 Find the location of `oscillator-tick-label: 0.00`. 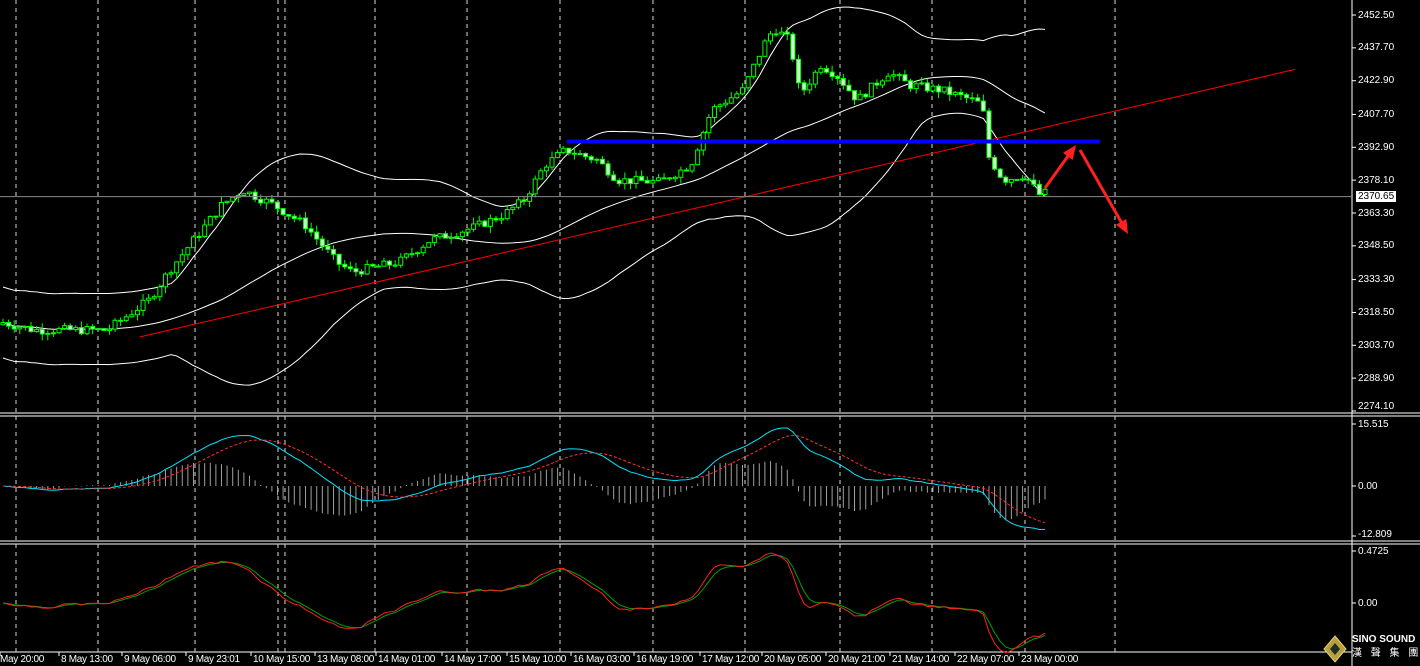

oscillator-tick-label: 0.00 is located at coordinates (1368, 603).